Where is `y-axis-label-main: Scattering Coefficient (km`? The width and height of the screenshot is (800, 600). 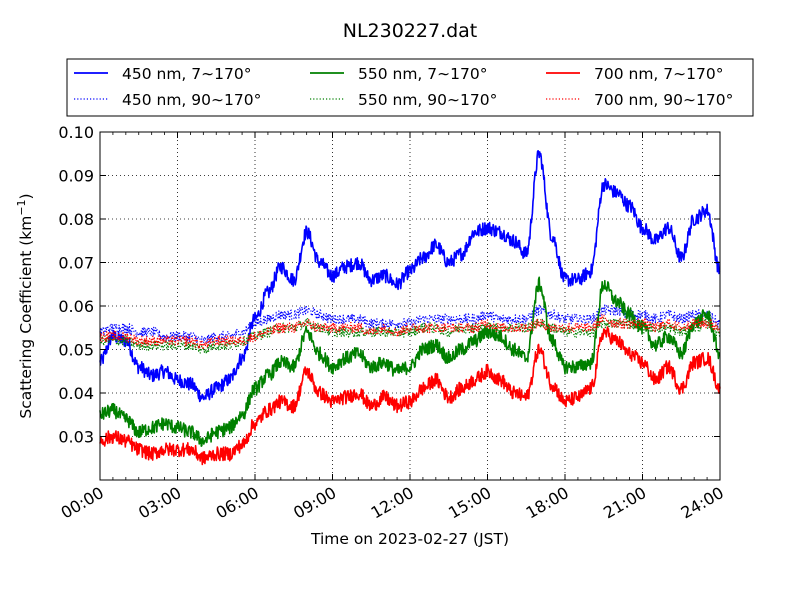 y-axis-label-main: Scattering Coefficient (km is located at coordinates (26, 317).